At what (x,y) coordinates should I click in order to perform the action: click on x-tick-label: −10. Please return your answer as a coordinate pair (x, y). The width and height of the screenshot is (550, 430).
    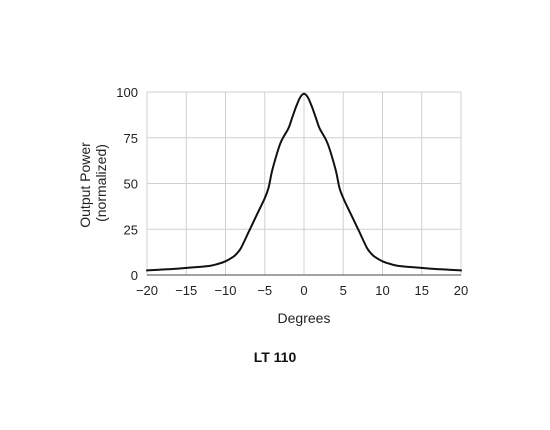
    Looking at the image, I should click on (225, 290).